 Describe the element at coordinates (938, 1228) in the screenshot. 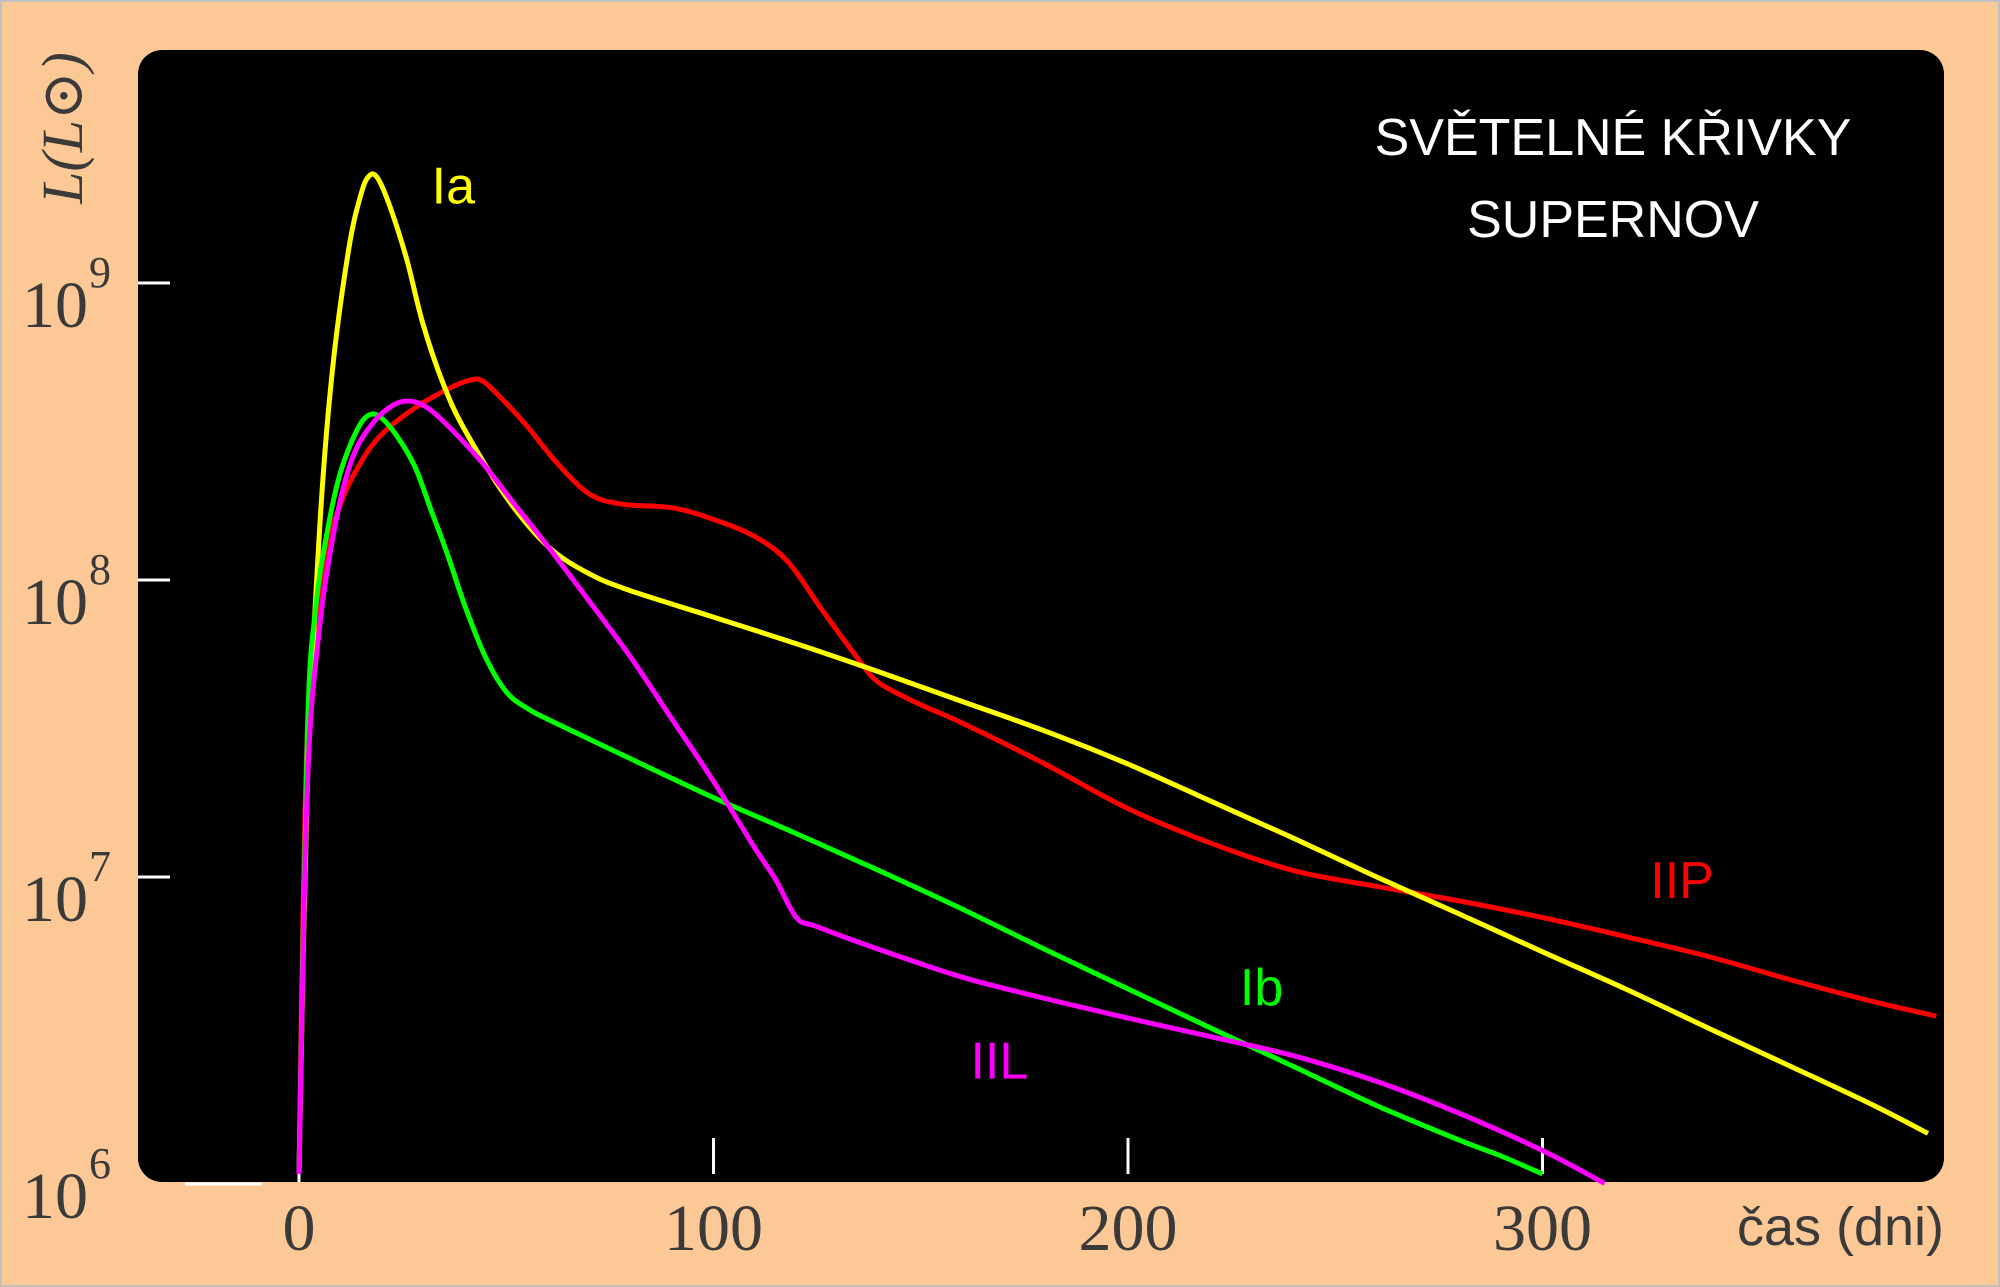

I see `x-tick-labels: 0 100 200 300` at that location.